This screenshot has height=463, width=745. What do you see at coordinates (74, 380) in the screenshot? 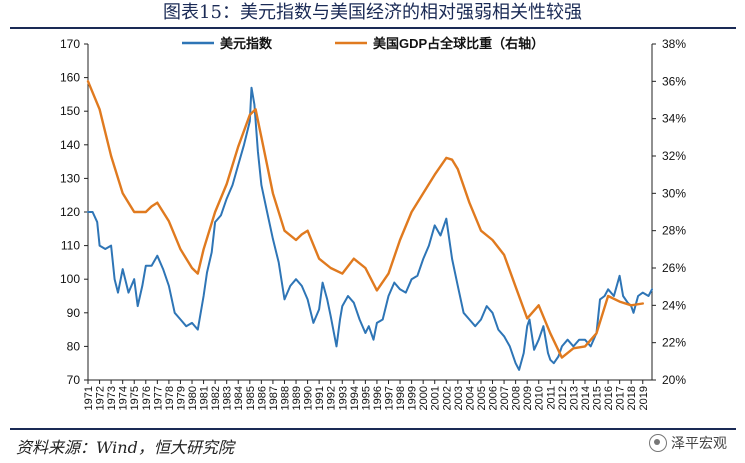
I see `left-tick-label: 70` at bounding box center [74, 380].